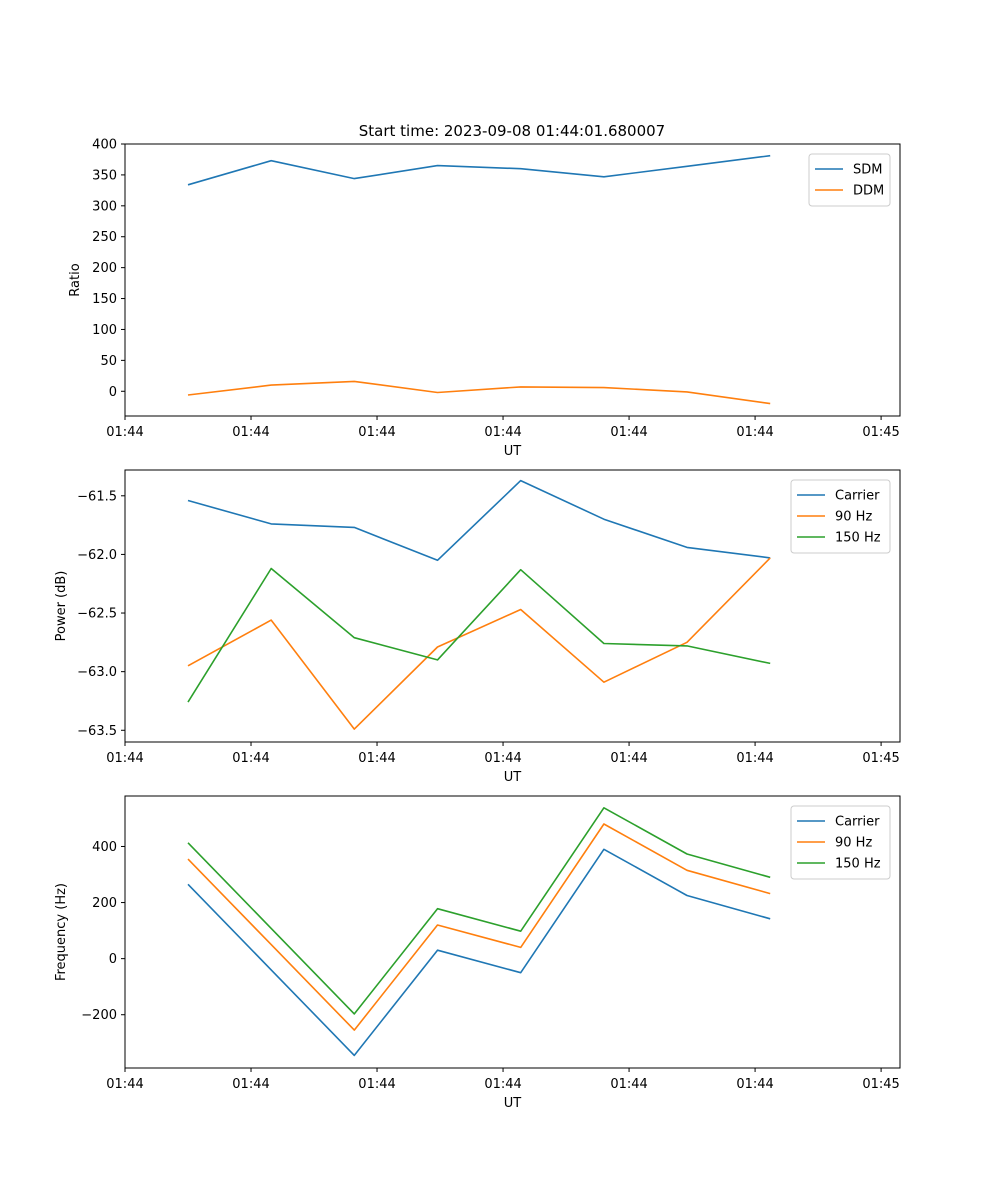 The image size is (1000, 1200). What do you see at coordinates (867, 170) in the screenshot?
I see `legend-label: SDM` at bounding box center [867, 170].